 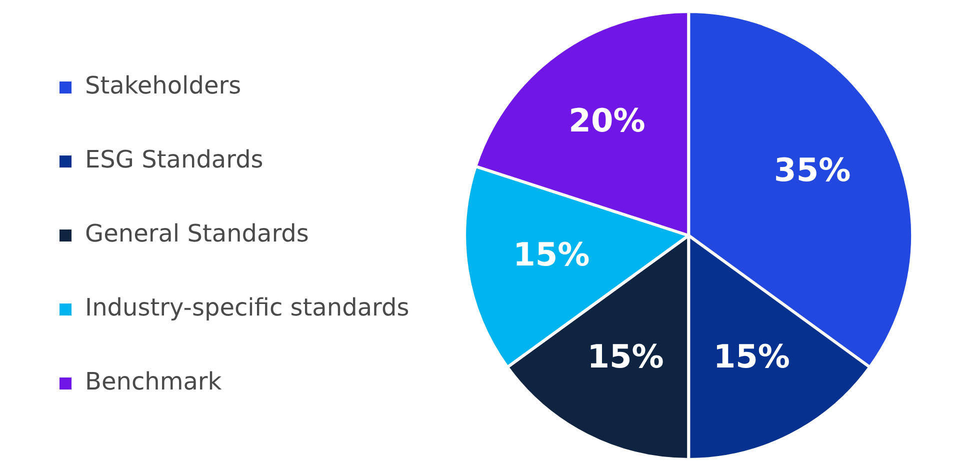 What do you see at coordinates (174, 160) in the screenshot?
I see `legend-label: ESG Standards` at bounding box center [174, 160].